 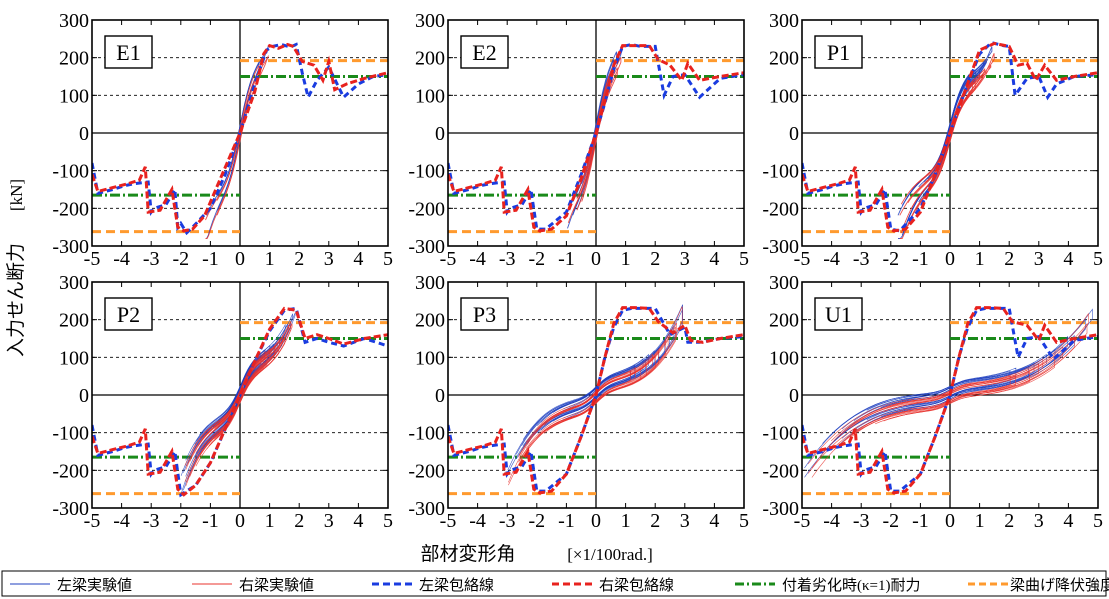 I want to click on y-axis-label: 入力せん断力, so click(x=16, y=300).